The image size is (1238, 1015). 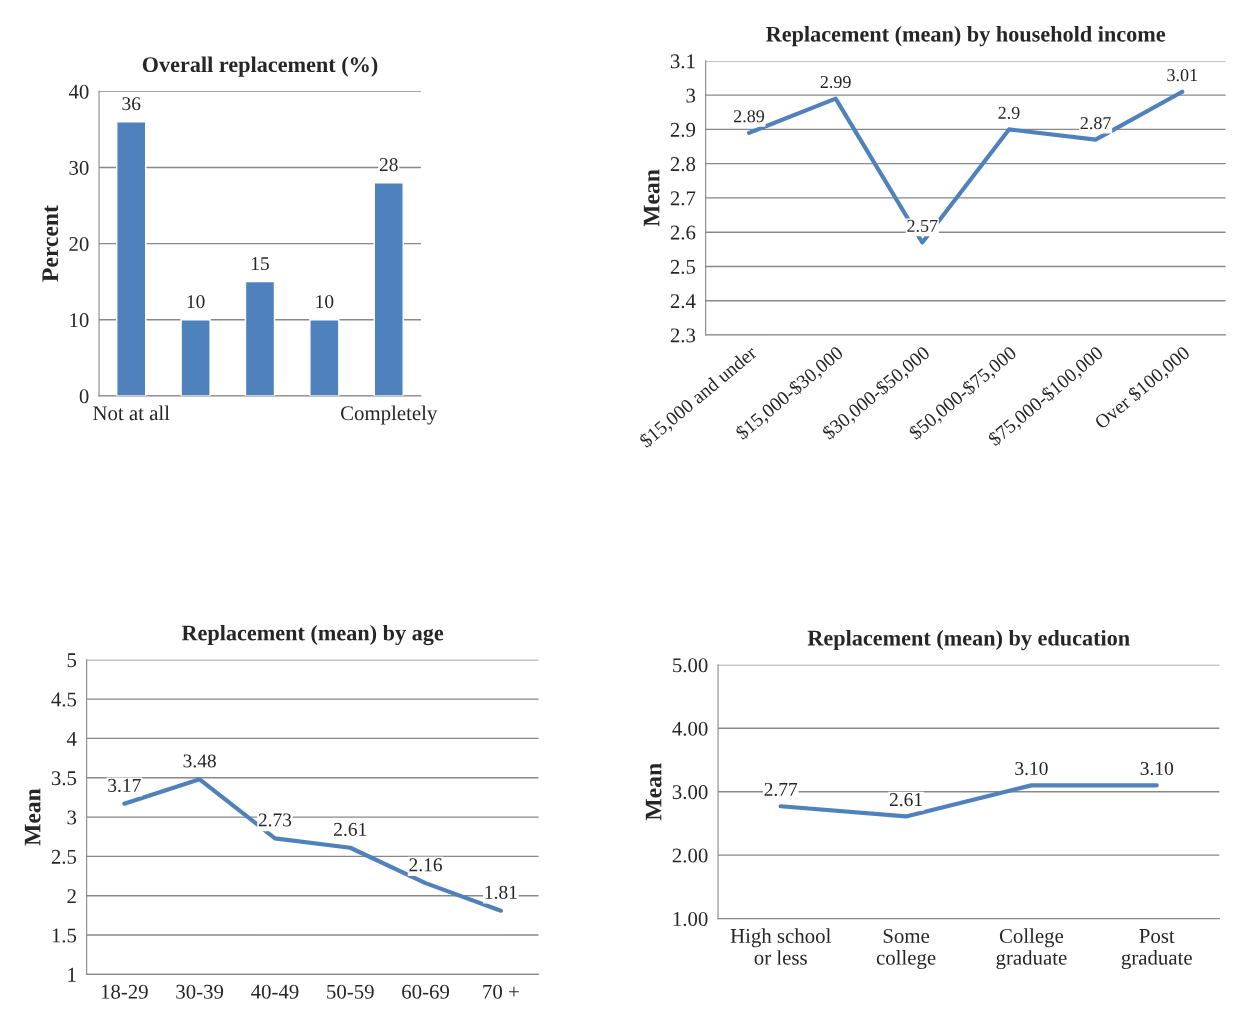 What do you see at coordinates (79, 167) in the screenshot?
I see `y-tick-label: 30` at bounding box center [79, 167].